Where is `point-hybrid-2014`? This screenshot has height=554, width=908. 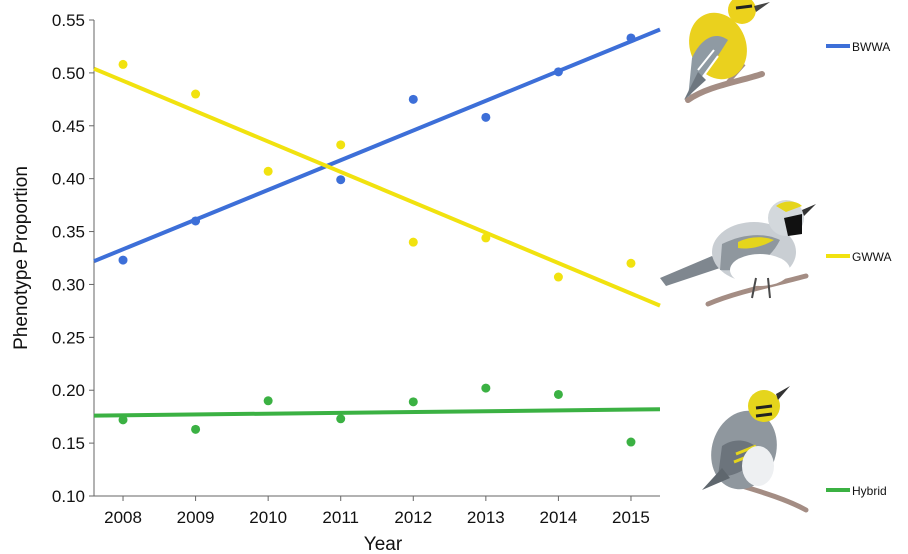
point-hybrid-2014 is located at coordinates (558, 394).